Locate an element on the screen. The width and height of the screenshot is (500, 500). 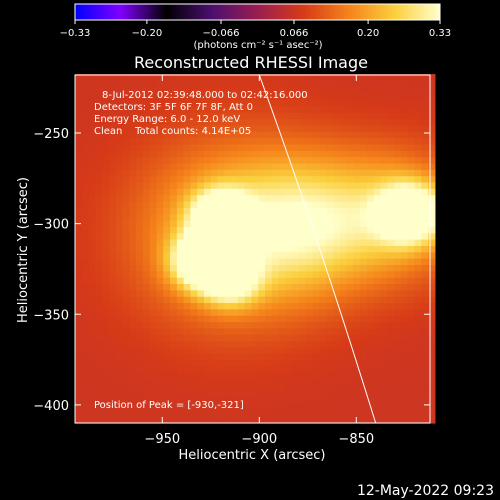
colorbar-tick-label: −0.33 is located at coordinates (75, 33).